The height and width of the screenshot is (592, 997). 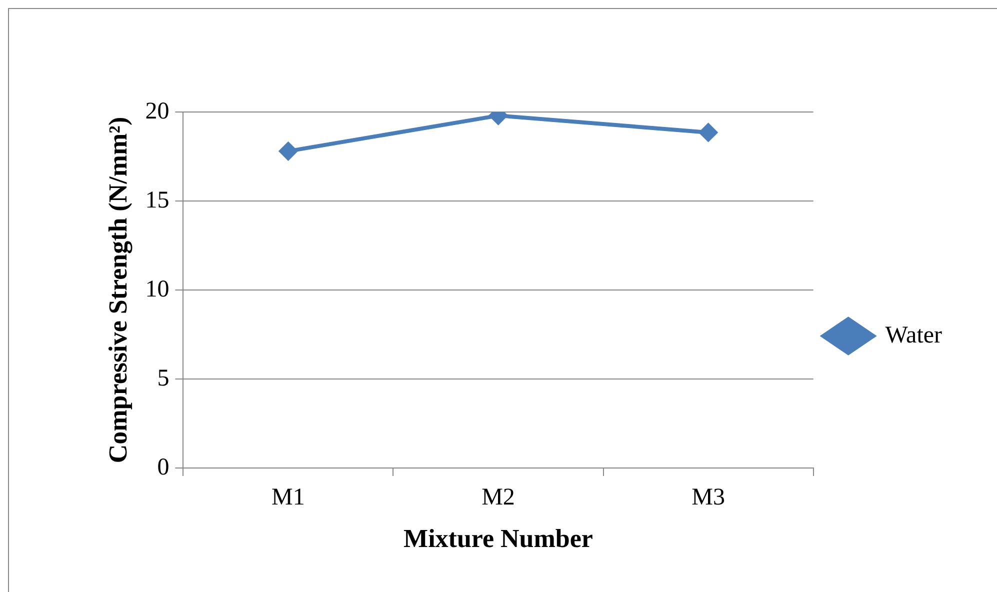 I want to click on y-tick-label: 0, so click(x=163, y=467).